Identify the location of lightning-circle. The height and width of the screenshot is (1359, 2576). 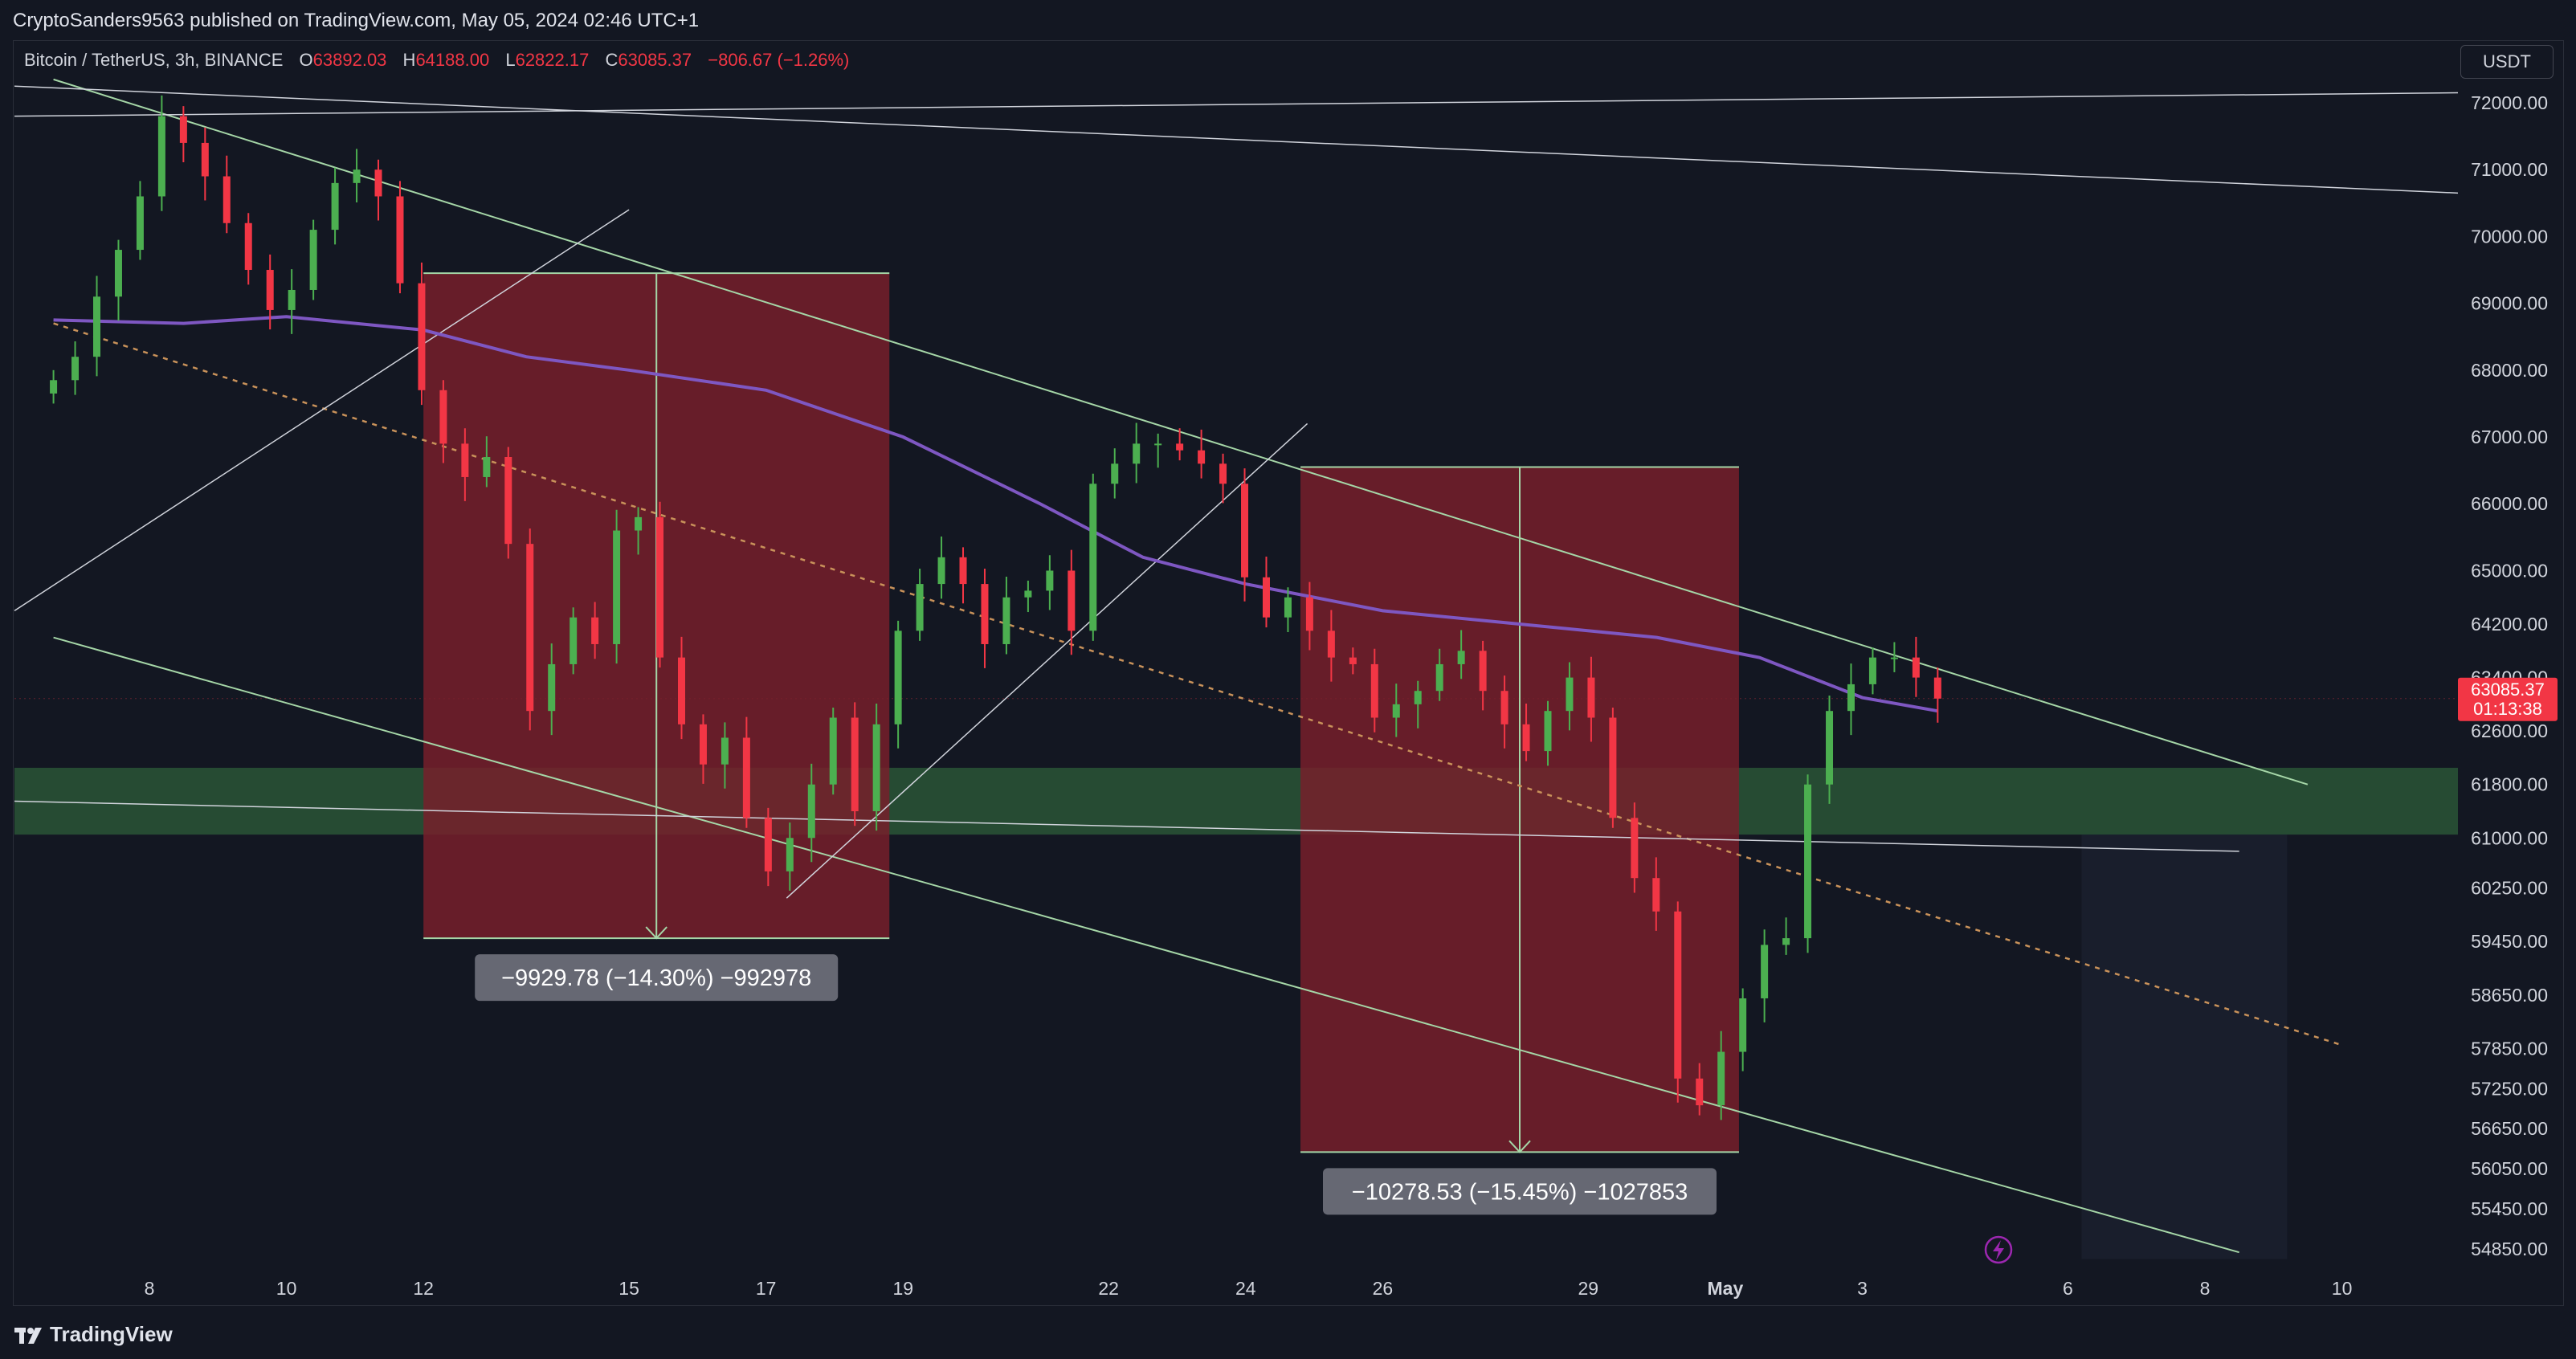
(1998, 1249).